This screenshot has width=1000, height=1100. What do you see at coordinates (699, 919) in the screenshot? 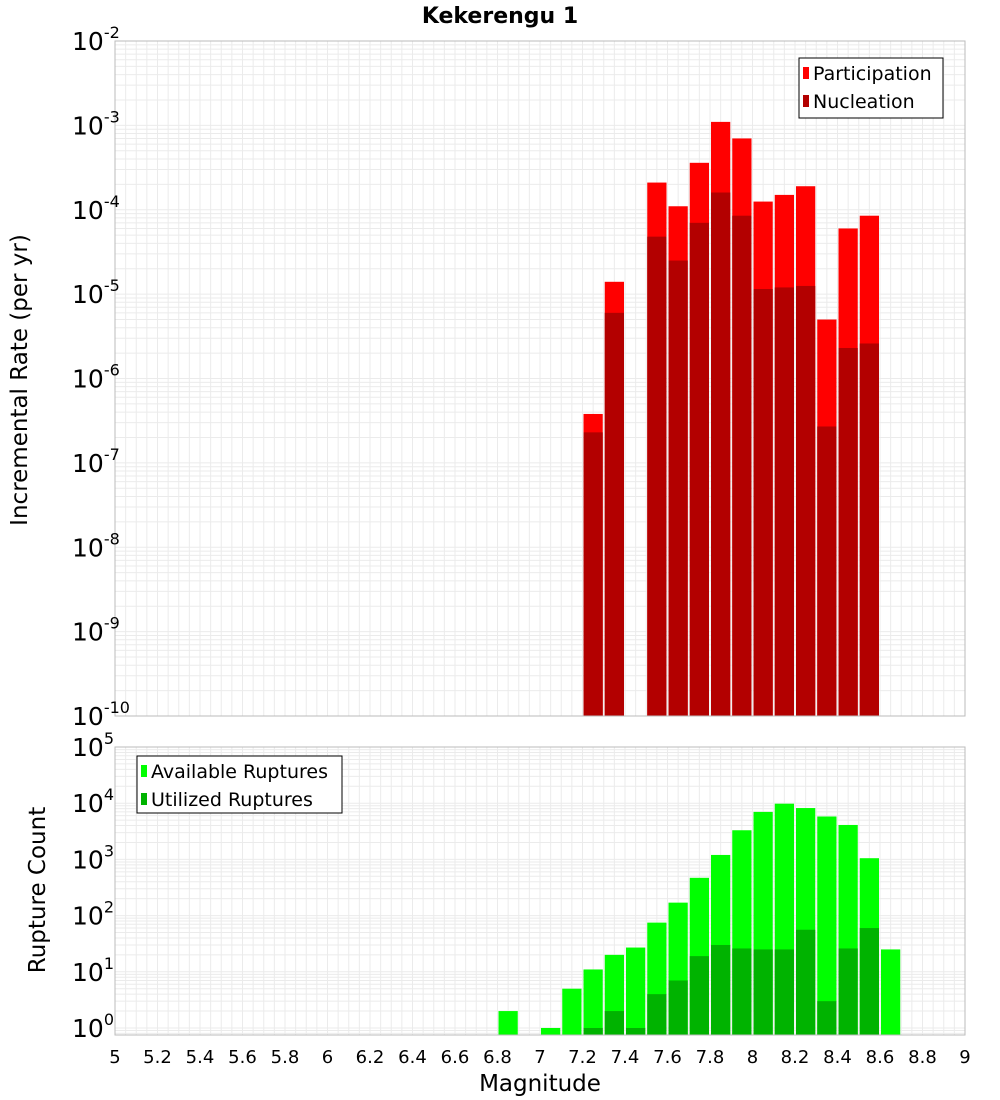
I see `bars` at bounding box center [699, 919].